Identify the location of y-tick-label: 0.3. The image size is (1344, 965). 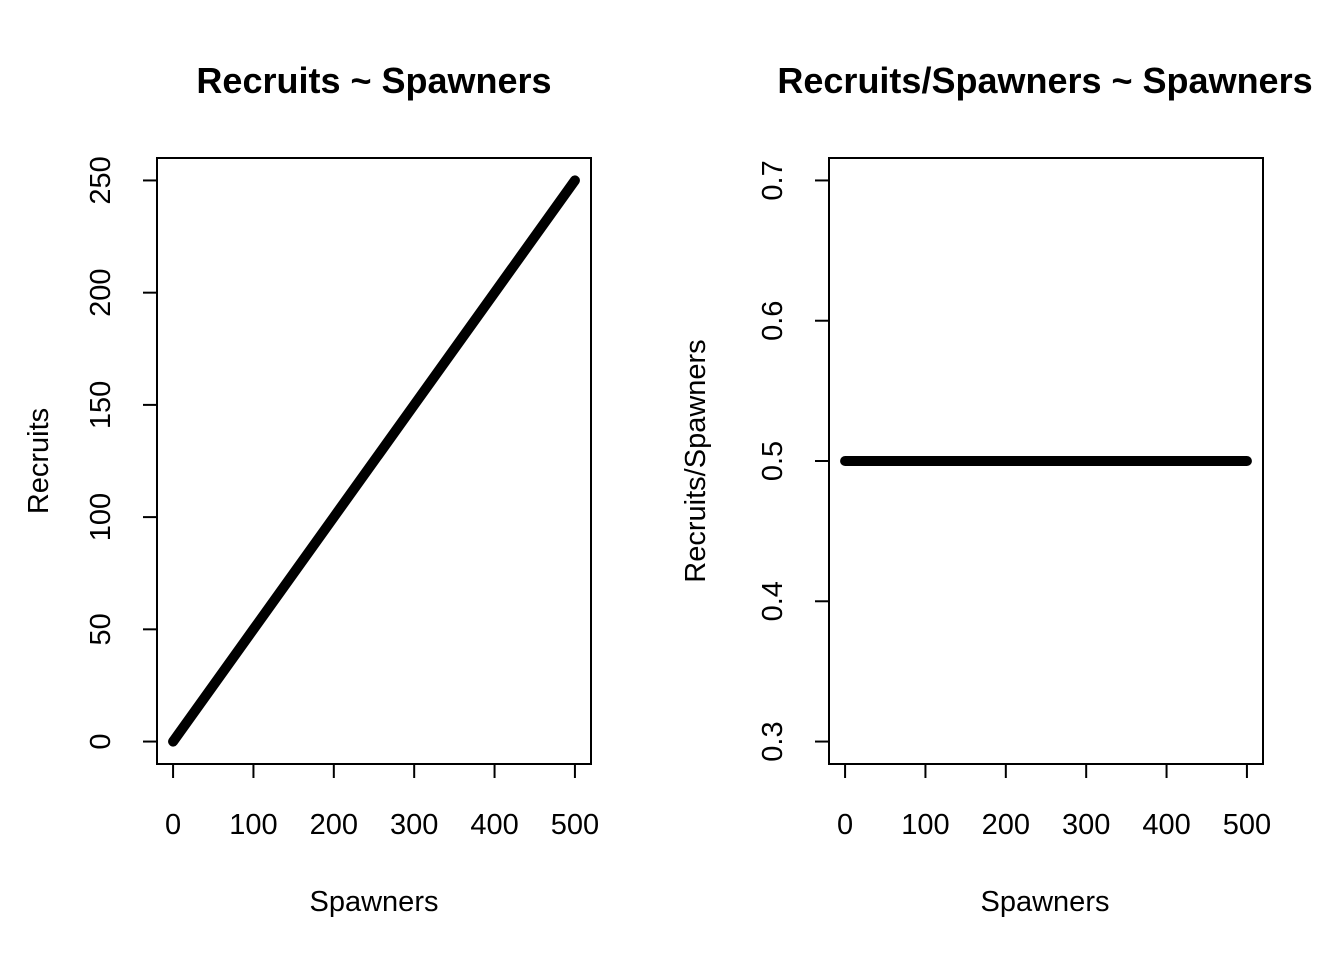
(773, 741).